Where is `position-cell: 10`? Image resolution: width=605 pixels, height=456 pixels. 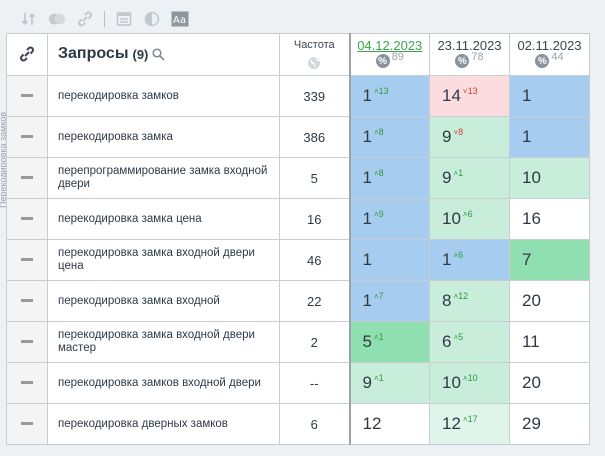 position-cell: 10 is located at coordinates (549, 178).